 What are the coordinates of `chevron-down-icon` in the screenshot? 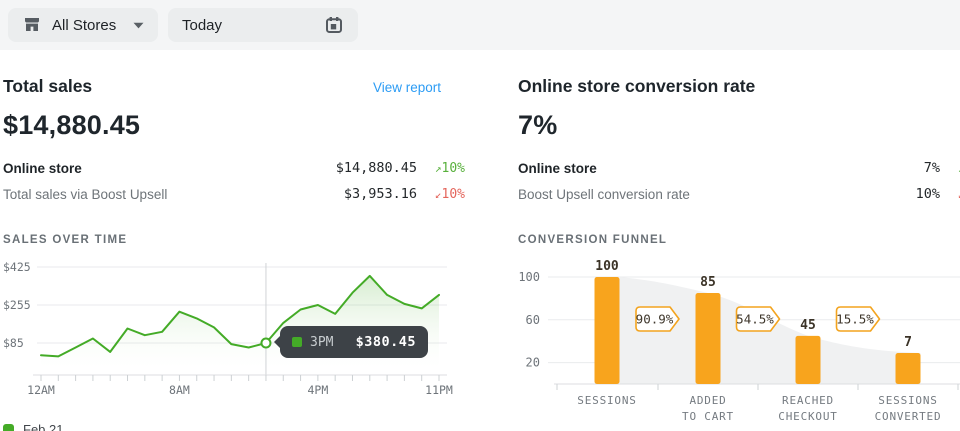 It's located at (138, 25).